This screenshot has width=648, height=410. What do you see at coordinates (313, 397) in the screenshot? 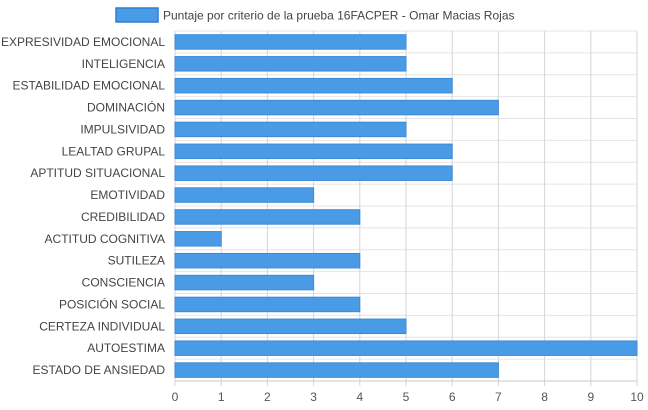
I see `x-tick-label: 3` at bounding box center [313, 397].